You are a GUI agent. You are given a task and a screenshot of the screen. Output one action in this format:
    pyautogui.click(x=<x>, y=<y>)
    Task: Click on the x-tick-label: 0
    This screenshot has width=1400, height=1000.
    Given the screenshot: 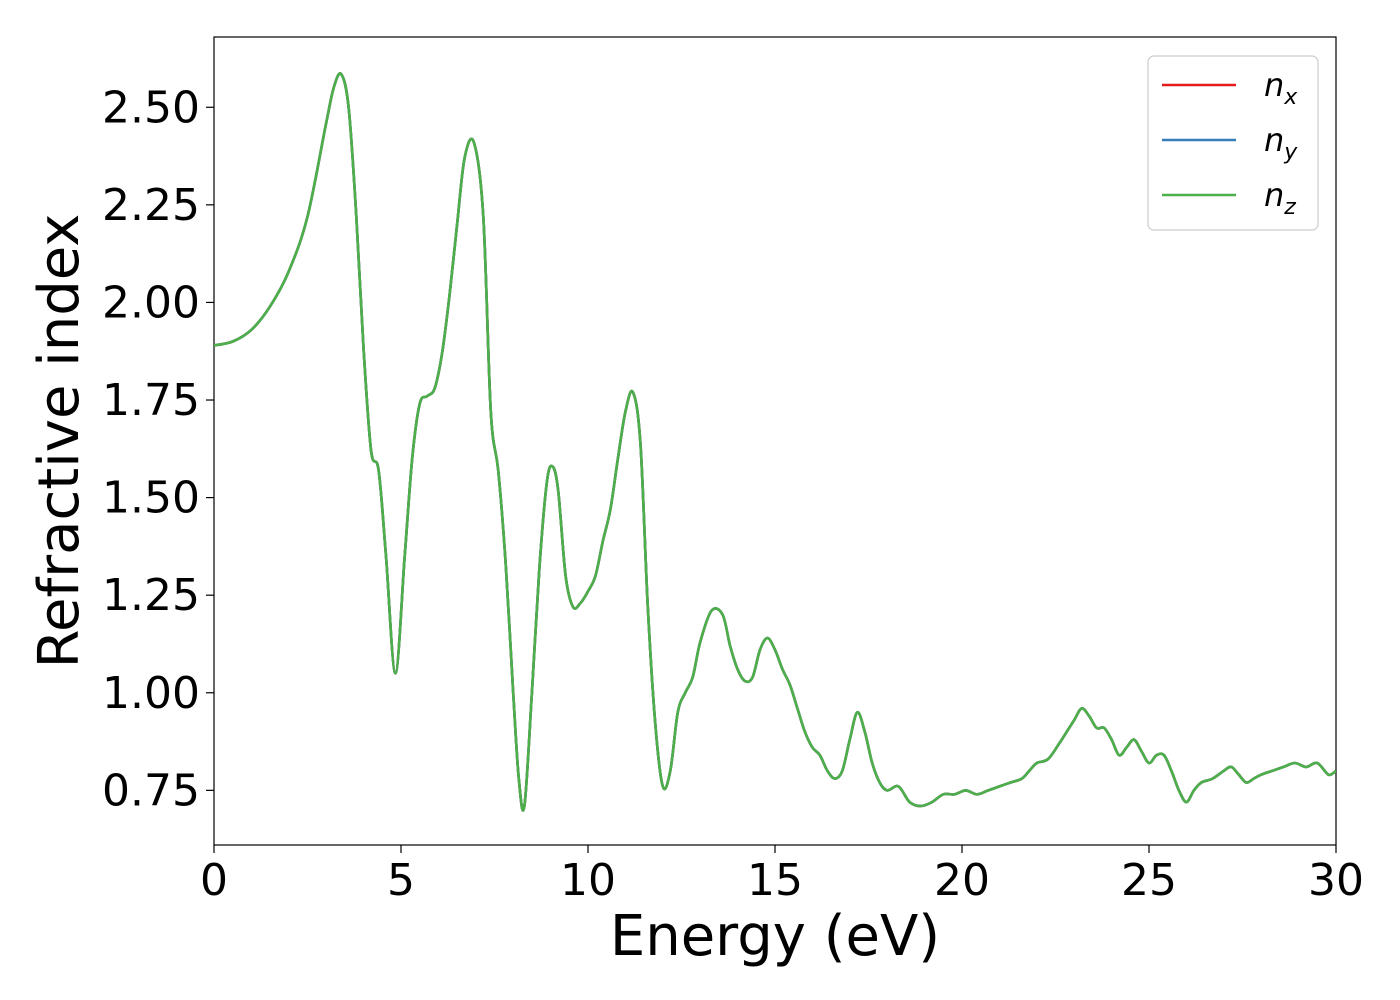 What is the action you would take?
    pyautogui.click(x=214, y=880)
    